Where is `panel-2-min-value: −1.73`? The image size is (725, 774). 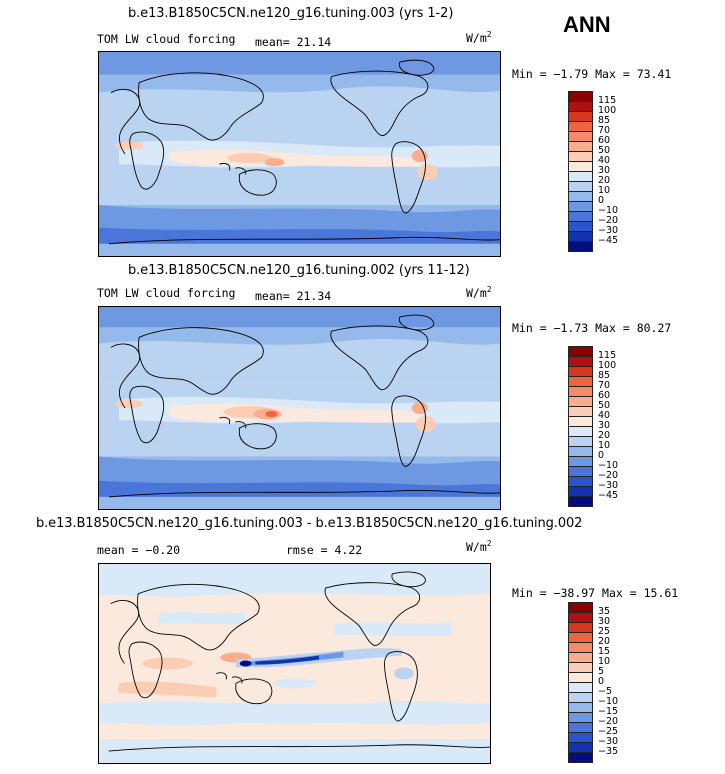 panel-2-min-value: −1.73 is located at coordinates (571, 328).